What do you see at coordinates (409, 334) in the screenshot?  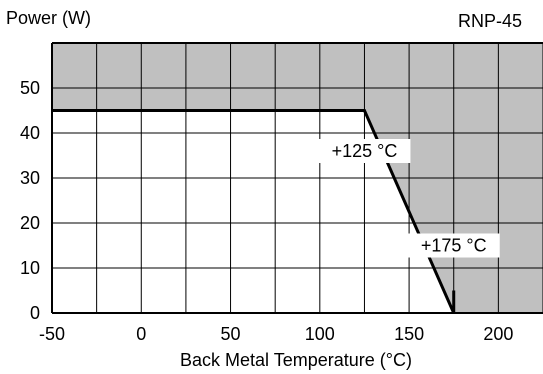 I see `x-tick-label: 150` at bounding box center [409, 334].